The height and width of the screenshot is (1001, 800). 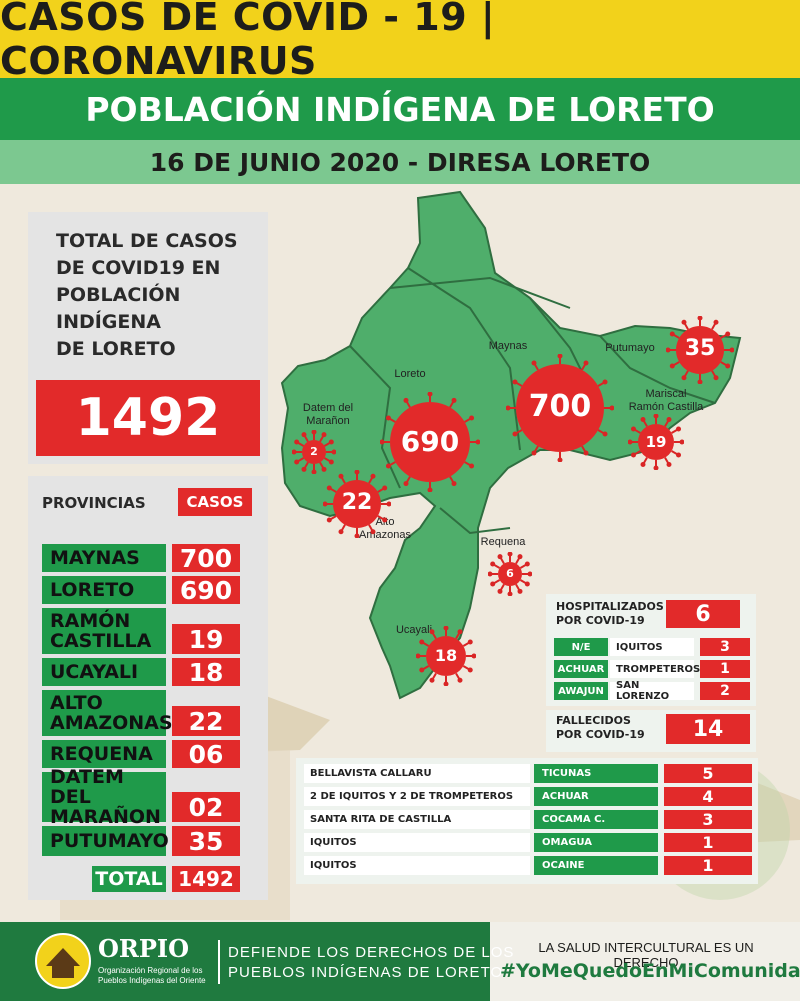 I want to click on header-title: CASOS DE COVID - 19 | CORONAVIRUS, so click(x=248, y=41).